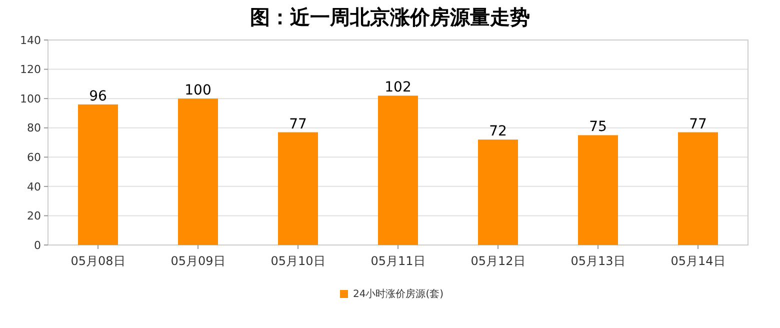 The image size is (780, 328). I want to click on y-tick-label: 120, so click(30, 69).